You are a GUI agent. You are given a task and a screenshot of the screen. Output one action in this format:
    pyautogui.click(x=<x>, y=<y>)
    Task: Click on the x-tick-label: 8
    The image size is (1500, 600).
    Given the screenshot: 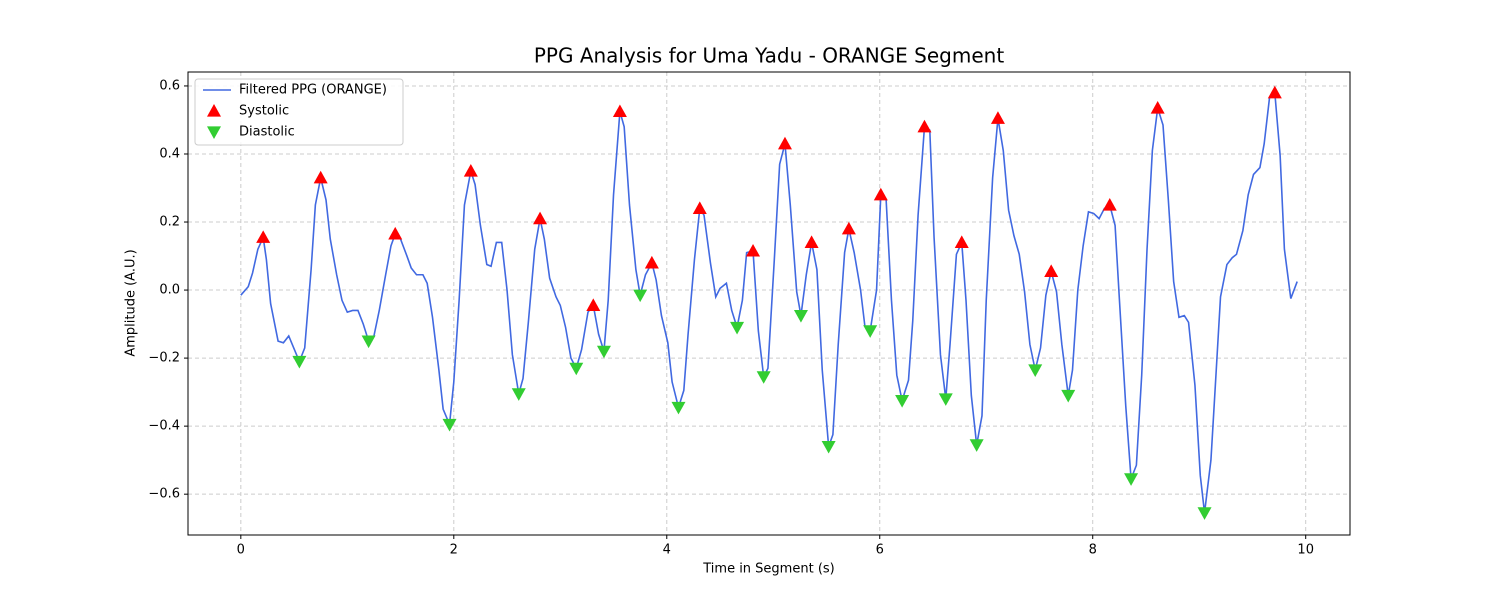 What is the action you would take?
    pyautogui.click(x=1093, y=550)
    